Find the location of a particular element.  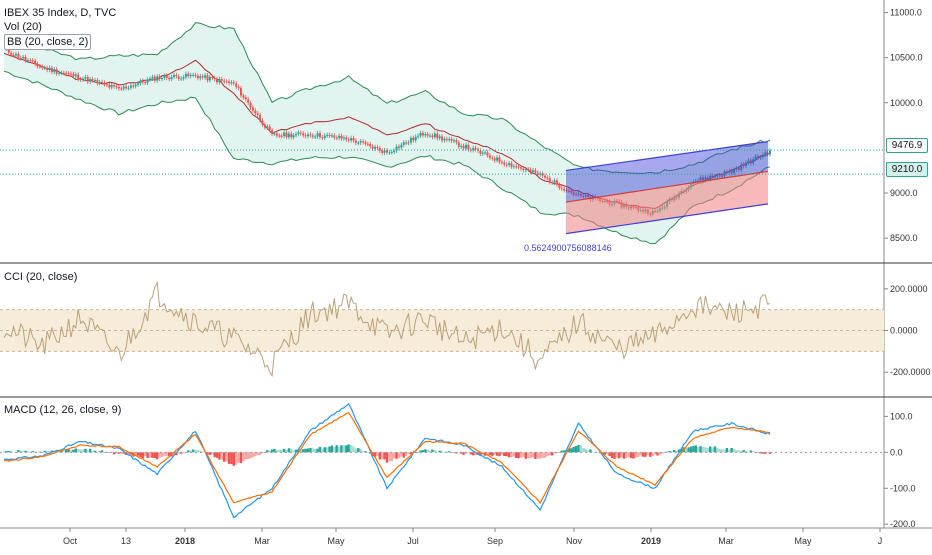

time-tick-label: Oct is located at coordinates (70, 541).